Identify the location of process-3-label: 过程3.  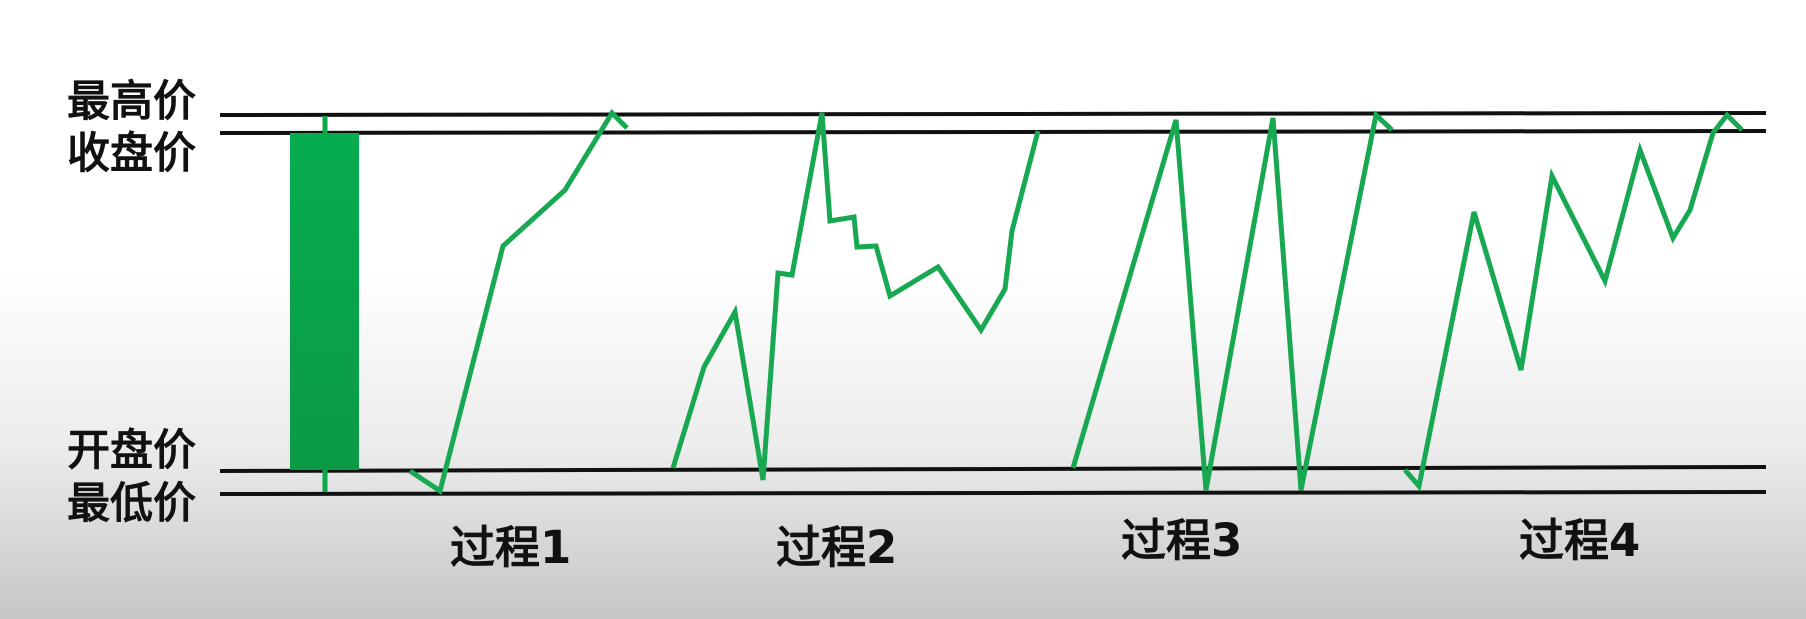
(1181, 540).